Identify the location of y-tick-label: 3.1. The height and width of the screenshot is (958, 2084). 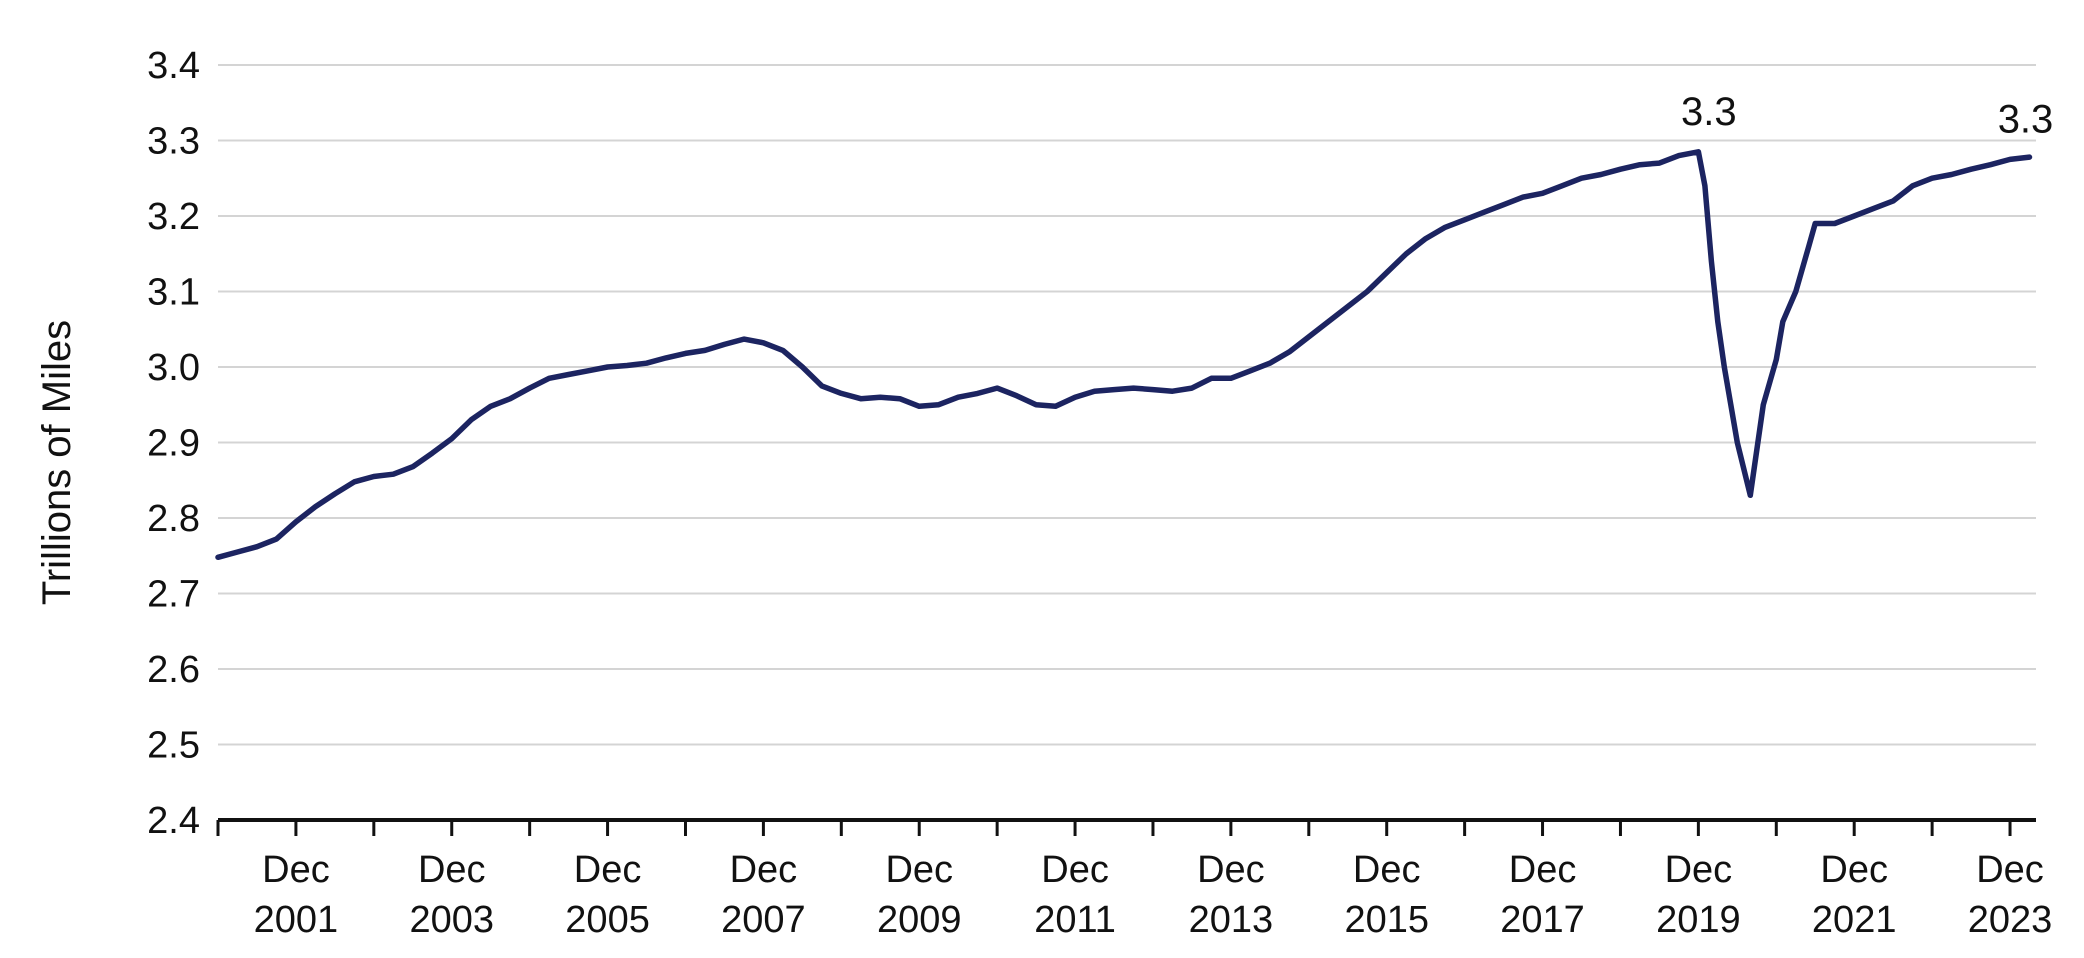
(173, 293).